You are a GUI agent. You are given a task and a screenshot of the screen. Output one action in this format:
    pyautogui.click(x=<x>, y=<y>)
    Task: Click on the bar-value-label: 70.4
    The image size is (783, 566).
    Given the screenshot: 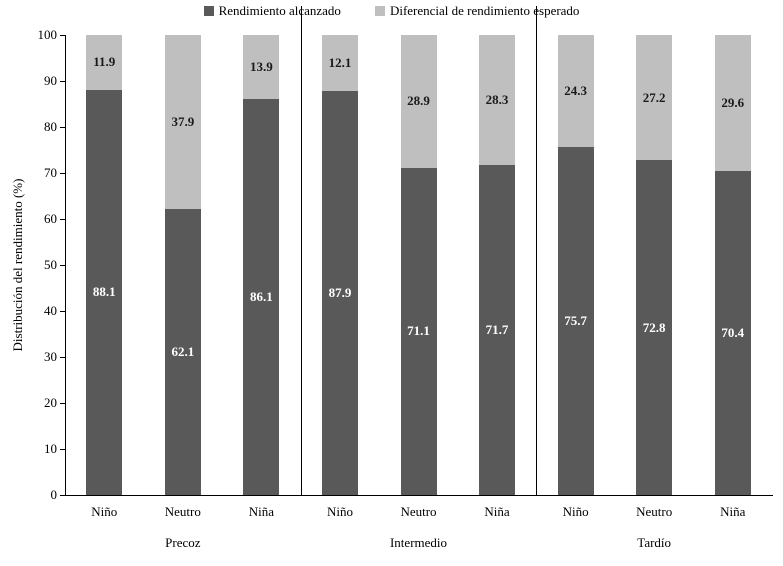 What is the action you would take?
    pyautogui.click(x=733, y=333)
    